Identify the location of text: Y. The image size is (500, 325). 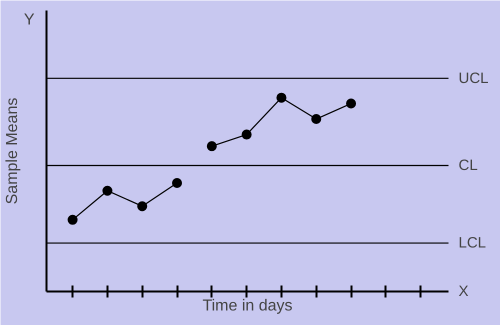
(29, 20).